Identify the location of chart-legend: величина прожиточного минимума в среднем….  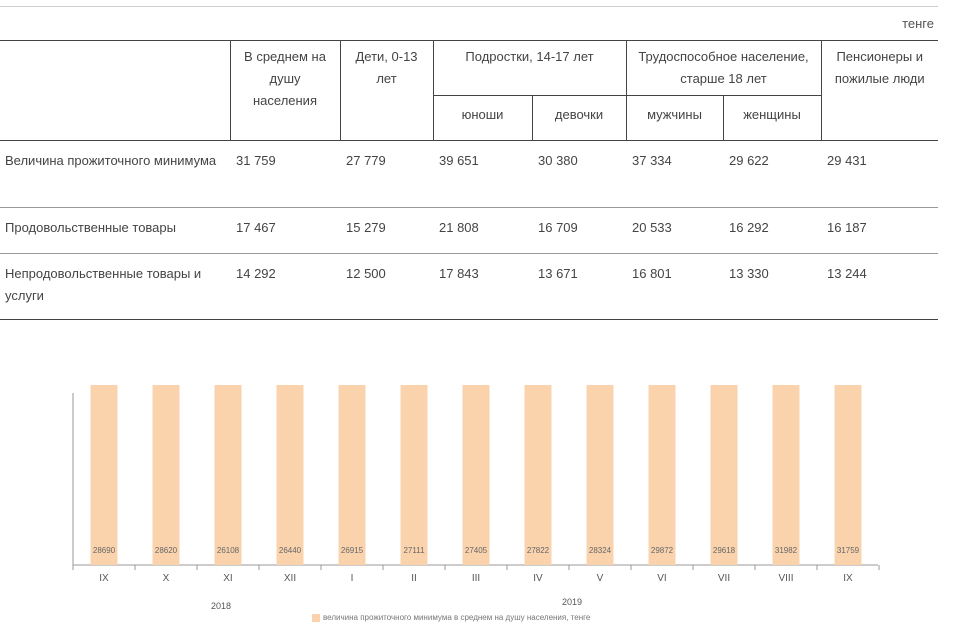
(451, 617).